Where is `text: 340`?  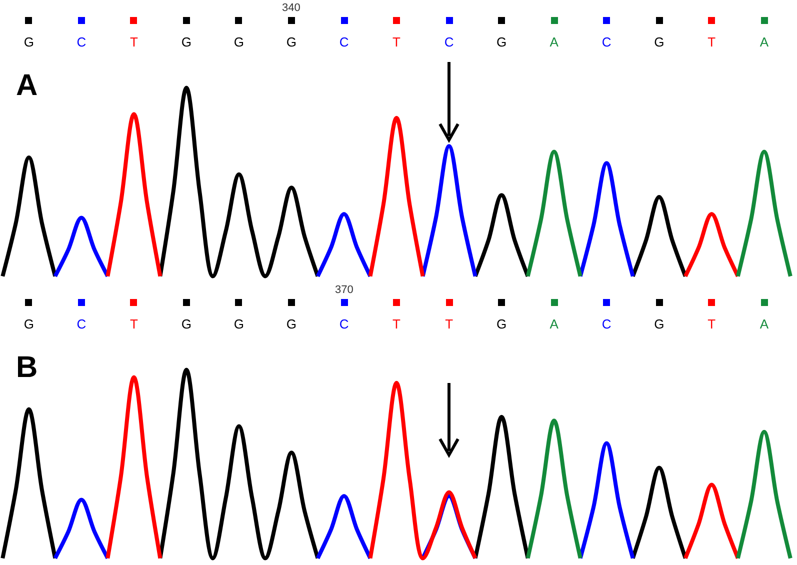 text: 340 is located at coordinates (291, 8).